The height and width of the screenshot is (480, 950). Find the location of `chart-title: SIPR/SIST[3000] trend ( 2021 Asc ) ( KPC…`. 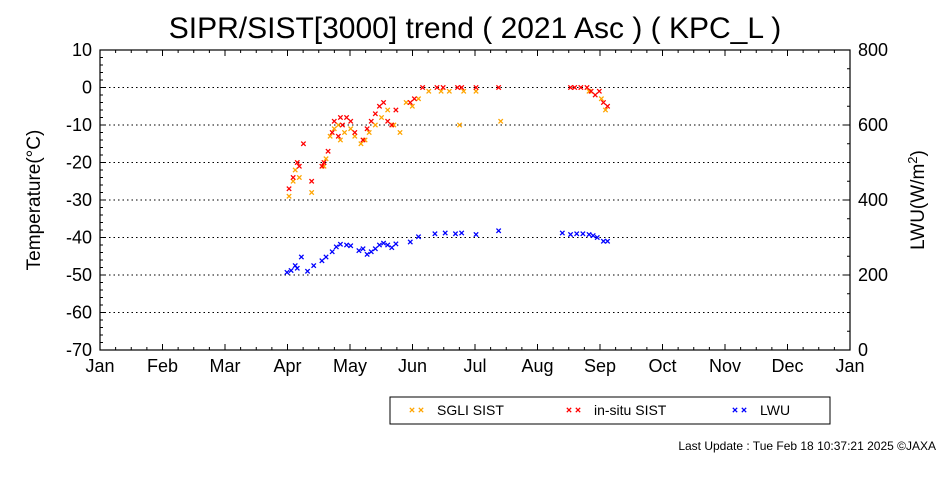

chart-title: SIPR/SIST[3000] trend ( 2021 Asc ) ( KPC… is located at coordinates (475, 28).